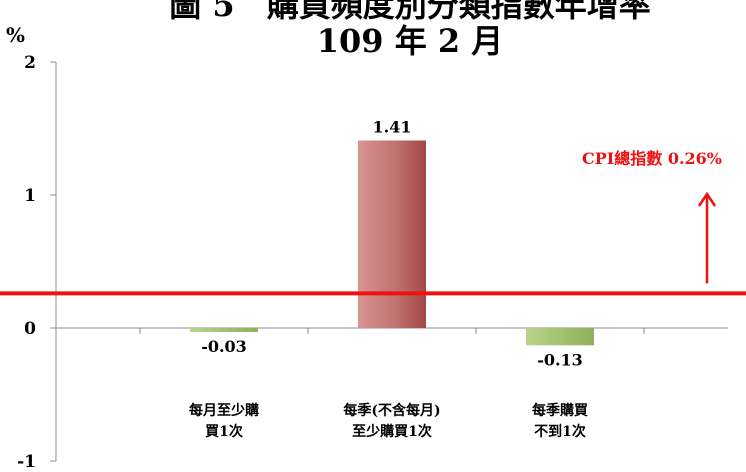  I want to click on y-tick-label: 1, so click(30, 196).